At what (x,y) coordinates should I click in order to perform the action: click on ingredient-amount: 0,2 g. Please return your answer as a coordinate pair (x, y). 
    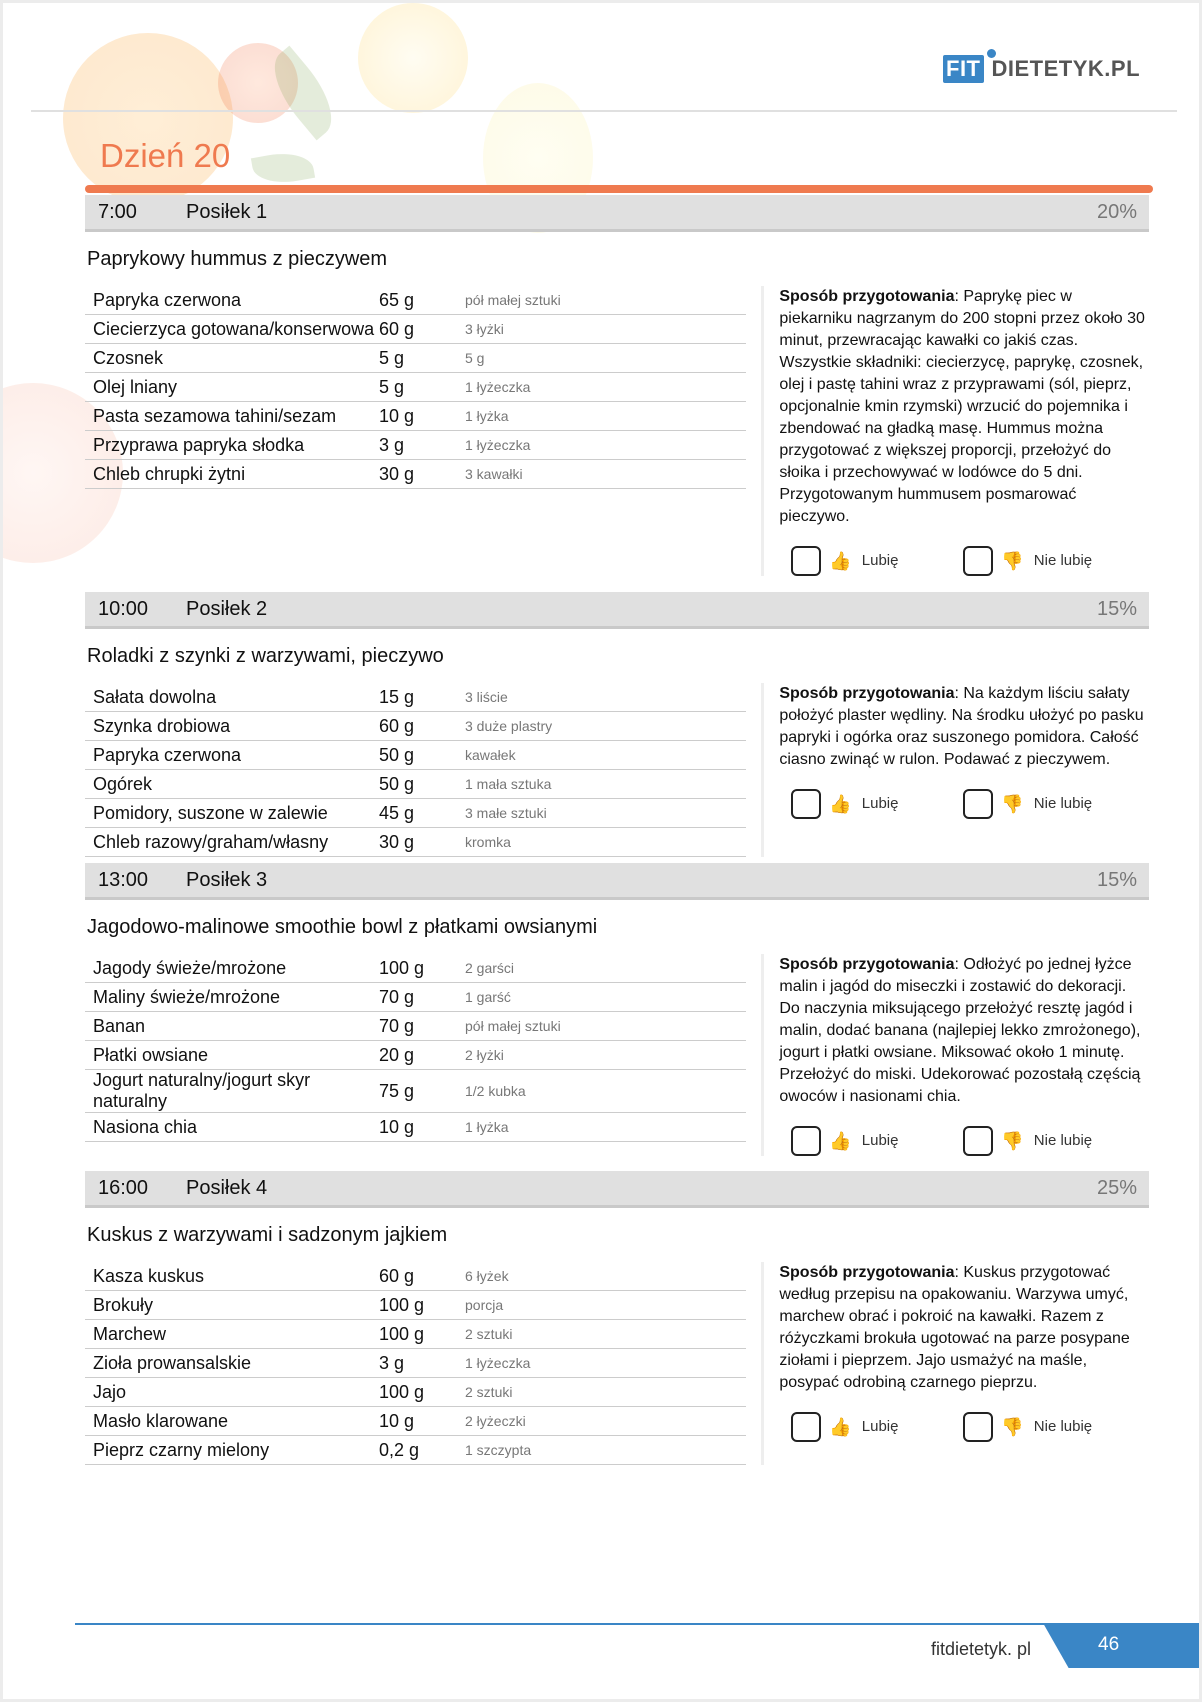
    Looking at the image, I should click on (399, 1449).